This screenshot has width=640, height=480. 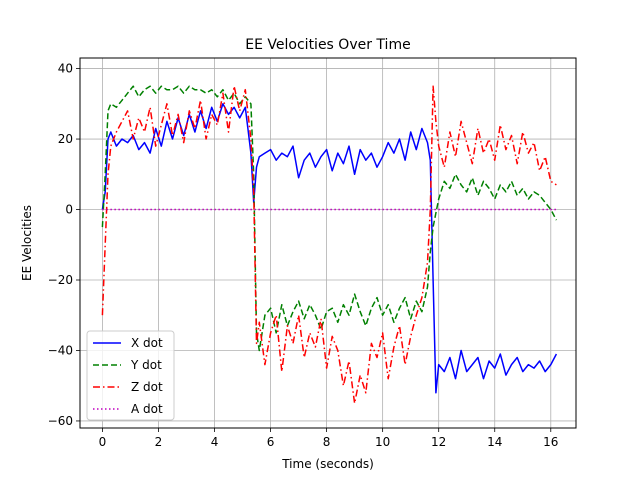 I want to click on legend-box, so click(x=130, y=375).